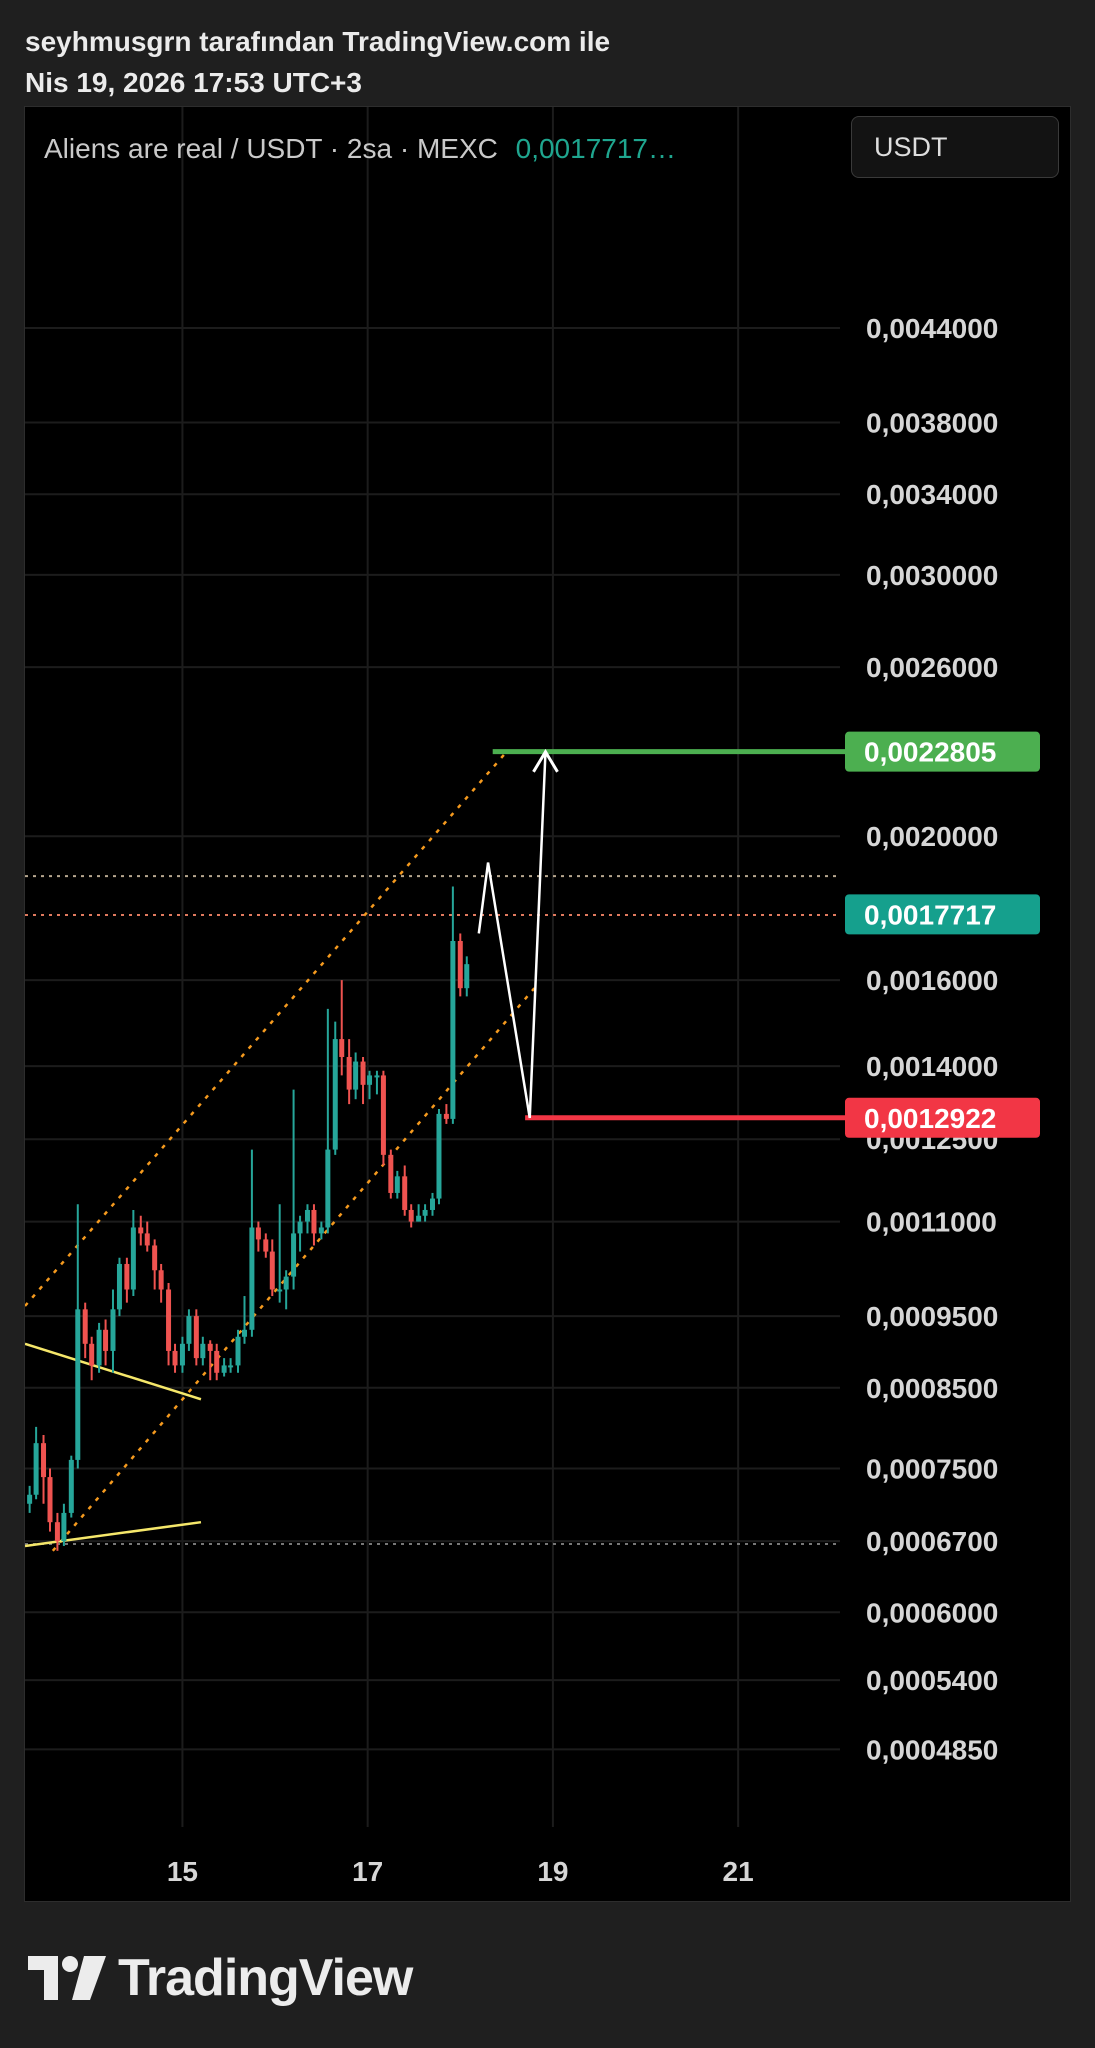 Image resolution: width=1095 pixels, height=2048 pixels. I want to click on y-tick-label: 0,0004850, so click(932, 1749).